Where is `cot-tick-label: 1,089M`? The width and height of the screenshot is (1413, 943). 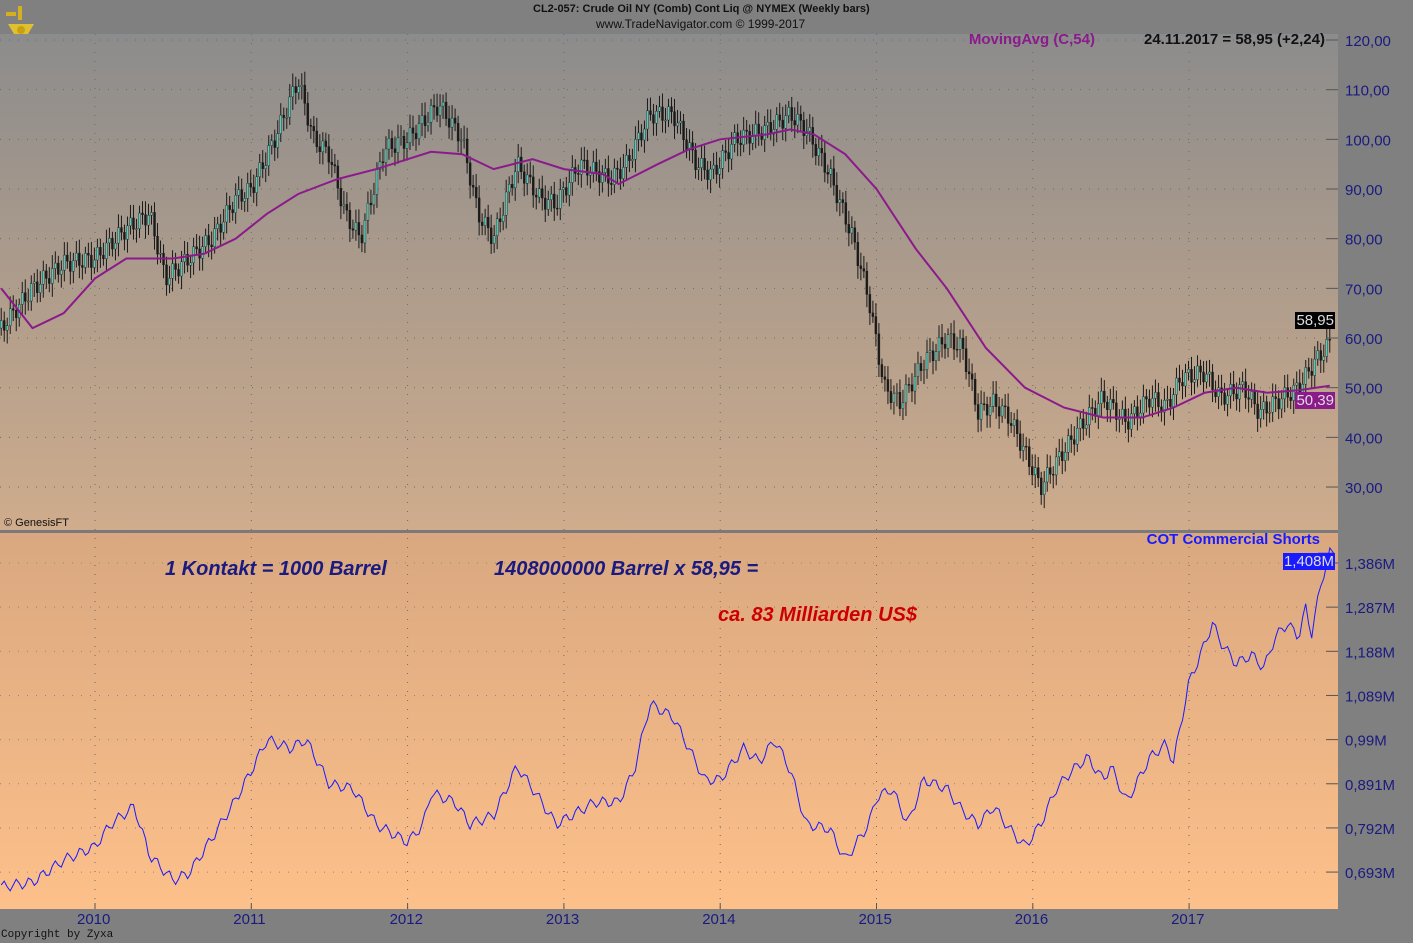 cot-tick-label: 1,089M is located at coordinates (1370, 696).